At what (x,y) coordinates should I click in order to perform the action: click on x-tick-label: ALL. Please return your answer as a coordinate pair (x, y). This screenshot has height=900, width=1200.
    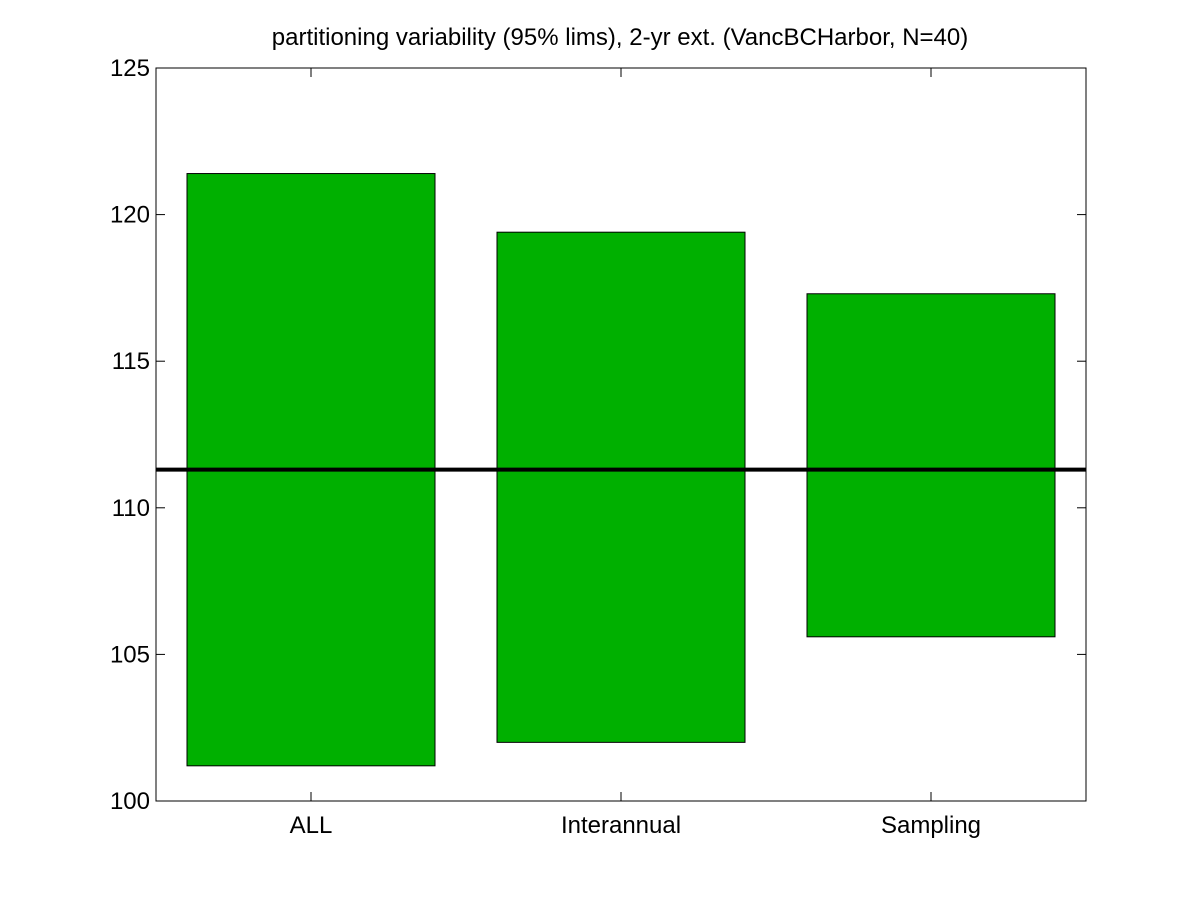
    Looking at the image, I should click on (311, 825).